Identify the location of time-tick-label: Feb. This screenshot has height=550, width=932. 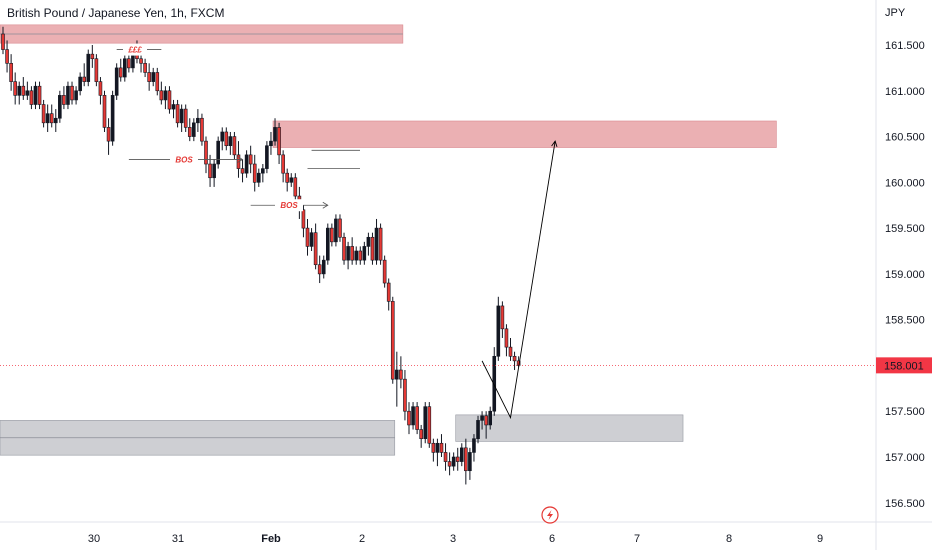
(271, 539).